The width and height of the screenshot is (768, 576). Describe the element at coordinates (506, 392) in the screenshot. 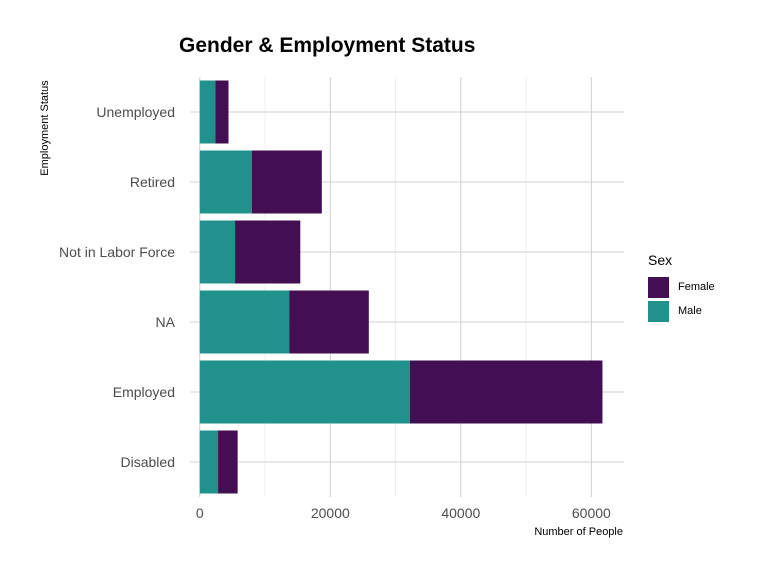

I see `bar-female-employed` at that location.